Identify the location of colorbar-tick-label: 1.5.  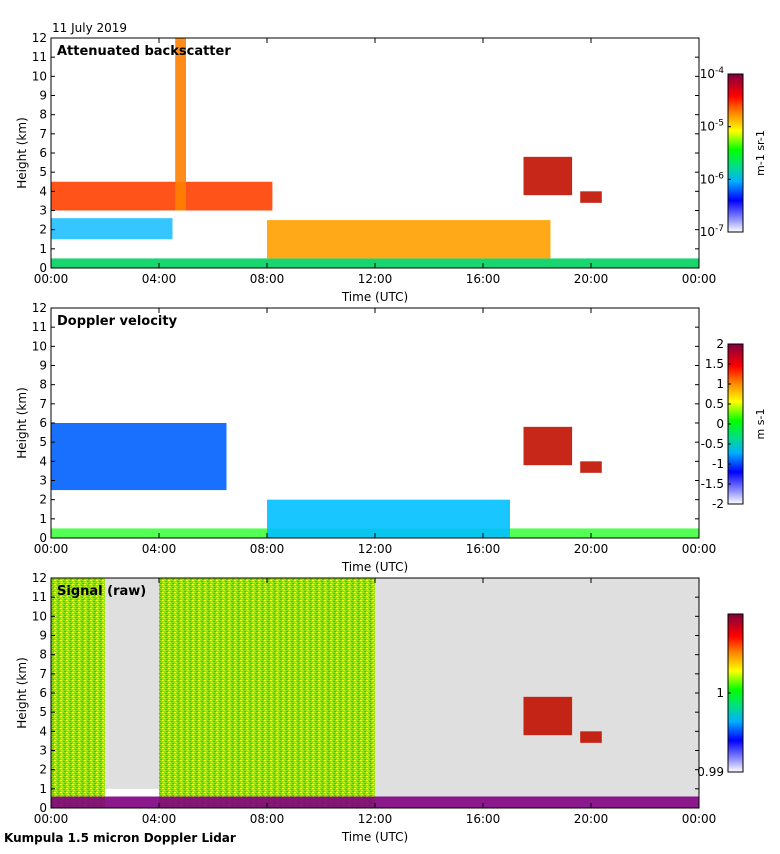
(714, 364).